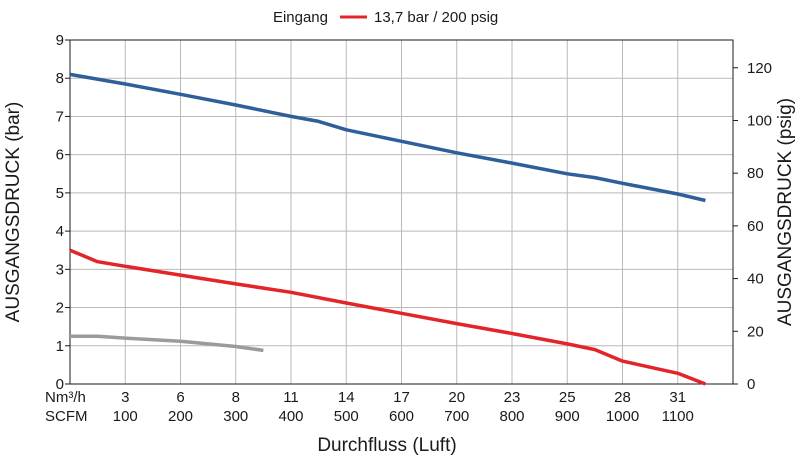 The image size is (803, 463). What do you see at coordinates (346, 416) in the screenshot?
I see `x-tick-label-scfm: 500` at bounding box center [346, 416].